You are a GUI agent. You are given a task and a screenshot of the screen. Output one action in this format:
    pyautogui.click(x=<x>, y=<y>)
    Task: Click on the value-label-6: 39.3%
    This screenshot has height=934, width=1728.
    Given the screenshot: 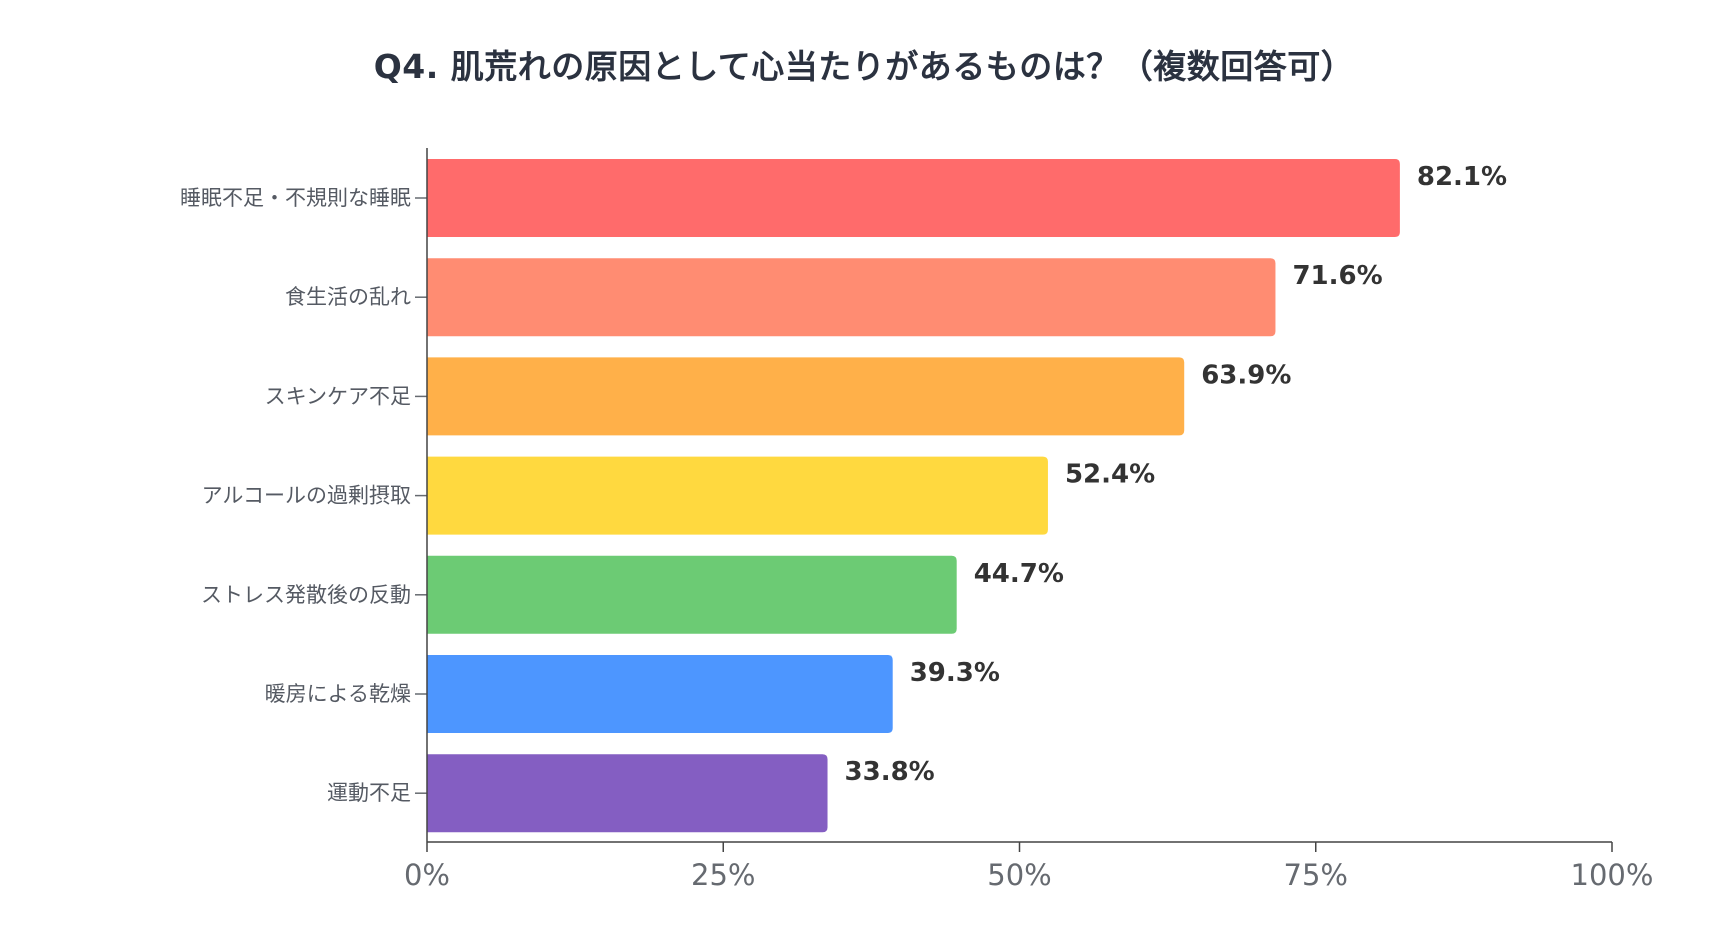 What is the action you would take?
    pyautogui.click(x=955, y=673)
    